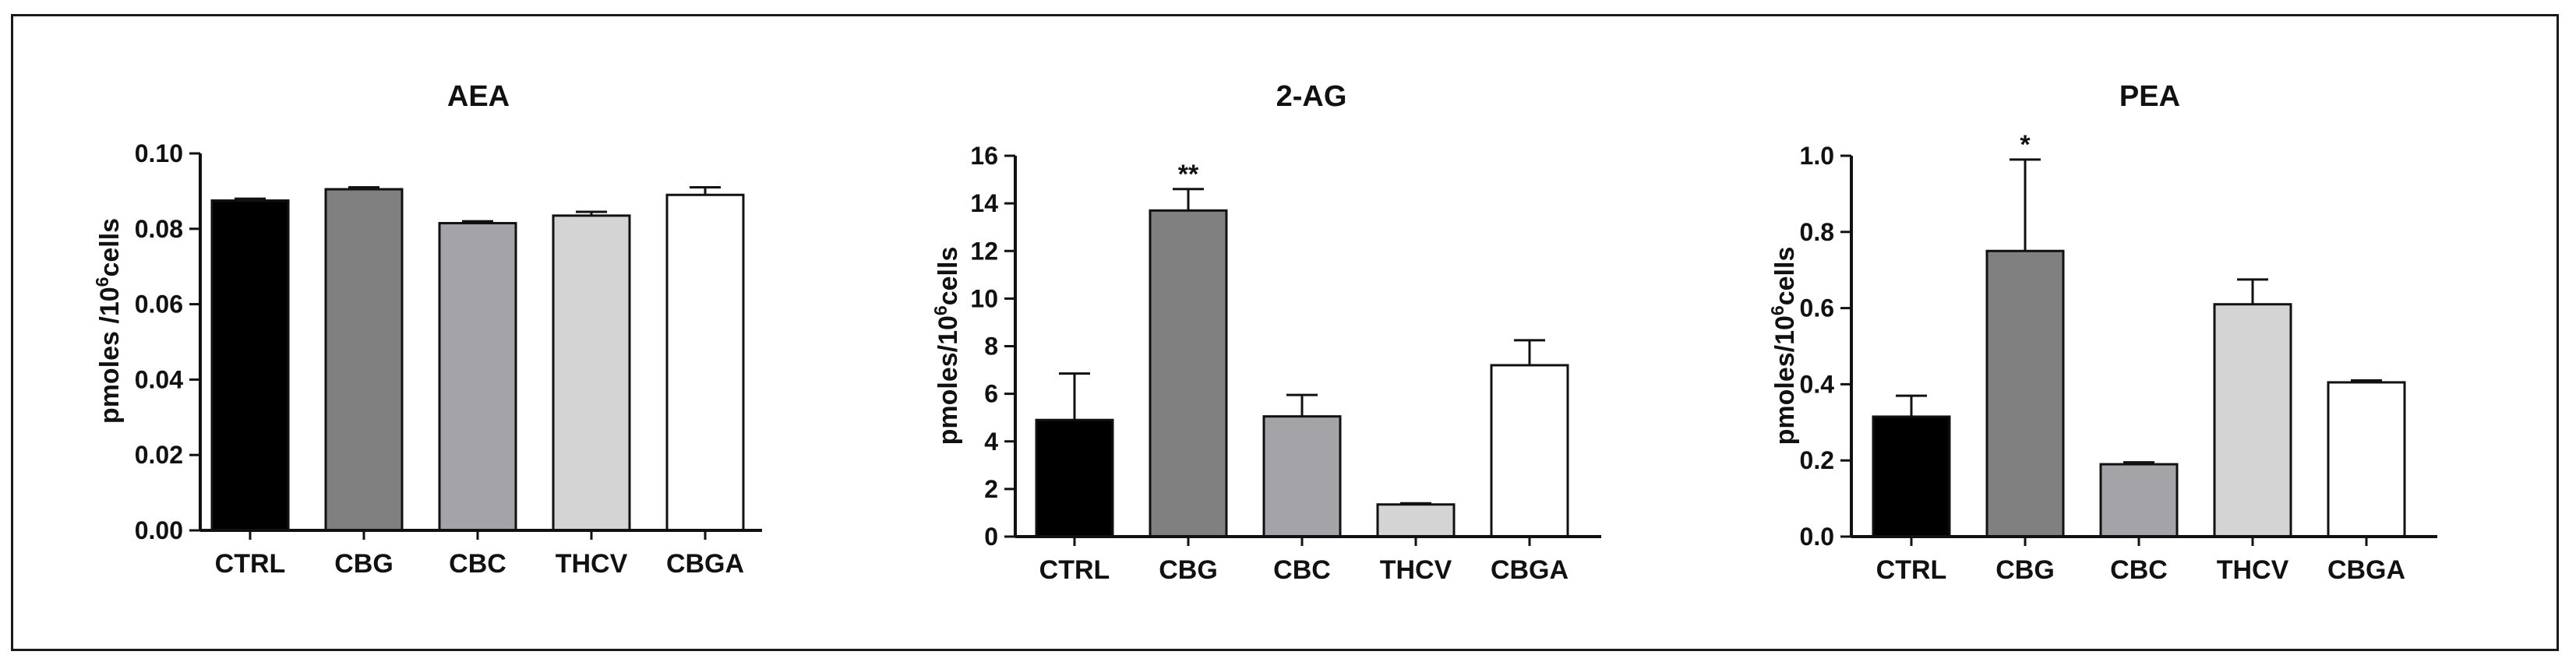 Image resolution: width=2576 pixels, height=669 pixels. Describe the element at coordinates (1817, 384) in the screenshot. I see `y-tick-label: 0.4` at that location.